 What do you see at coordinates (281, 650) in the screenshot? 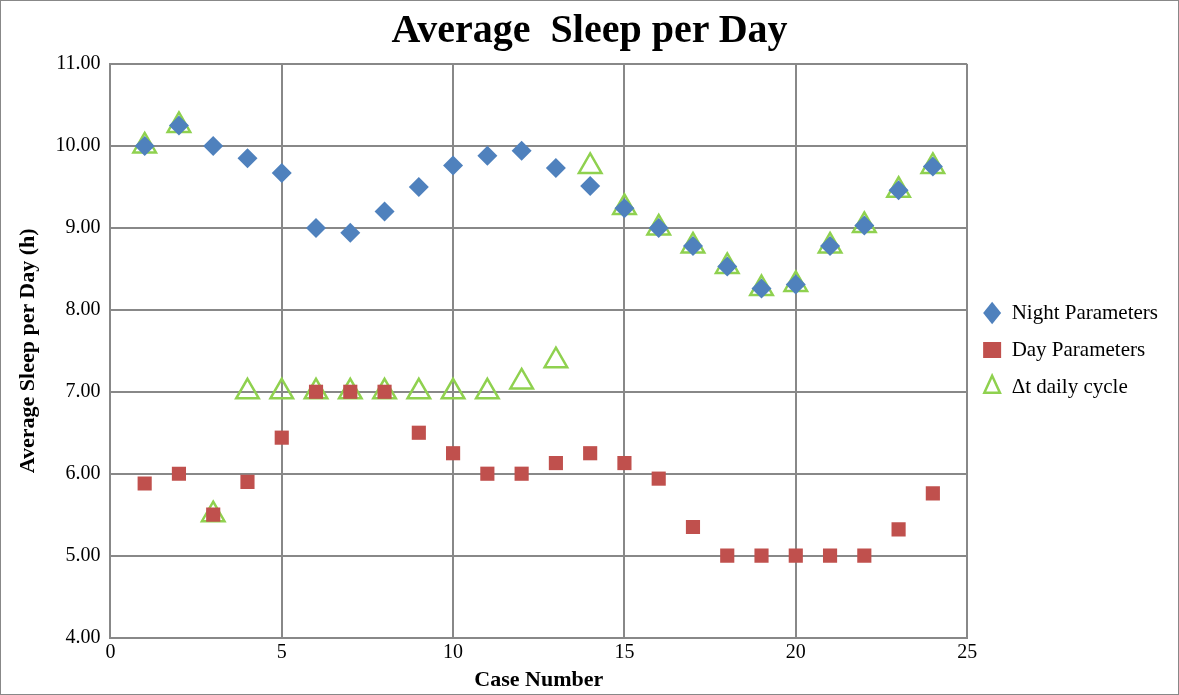
I see `x-tick-label: 5` at bounding box center [281, 650].